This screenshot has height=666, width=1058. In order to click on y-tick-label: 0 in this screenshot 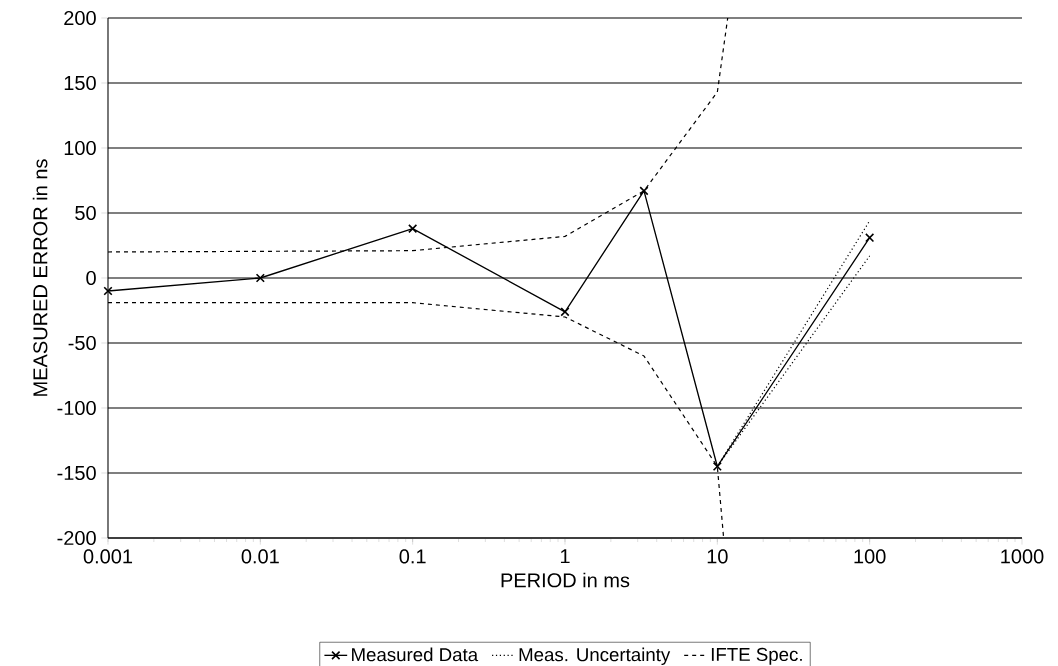, I will do `click(91, 278)`.